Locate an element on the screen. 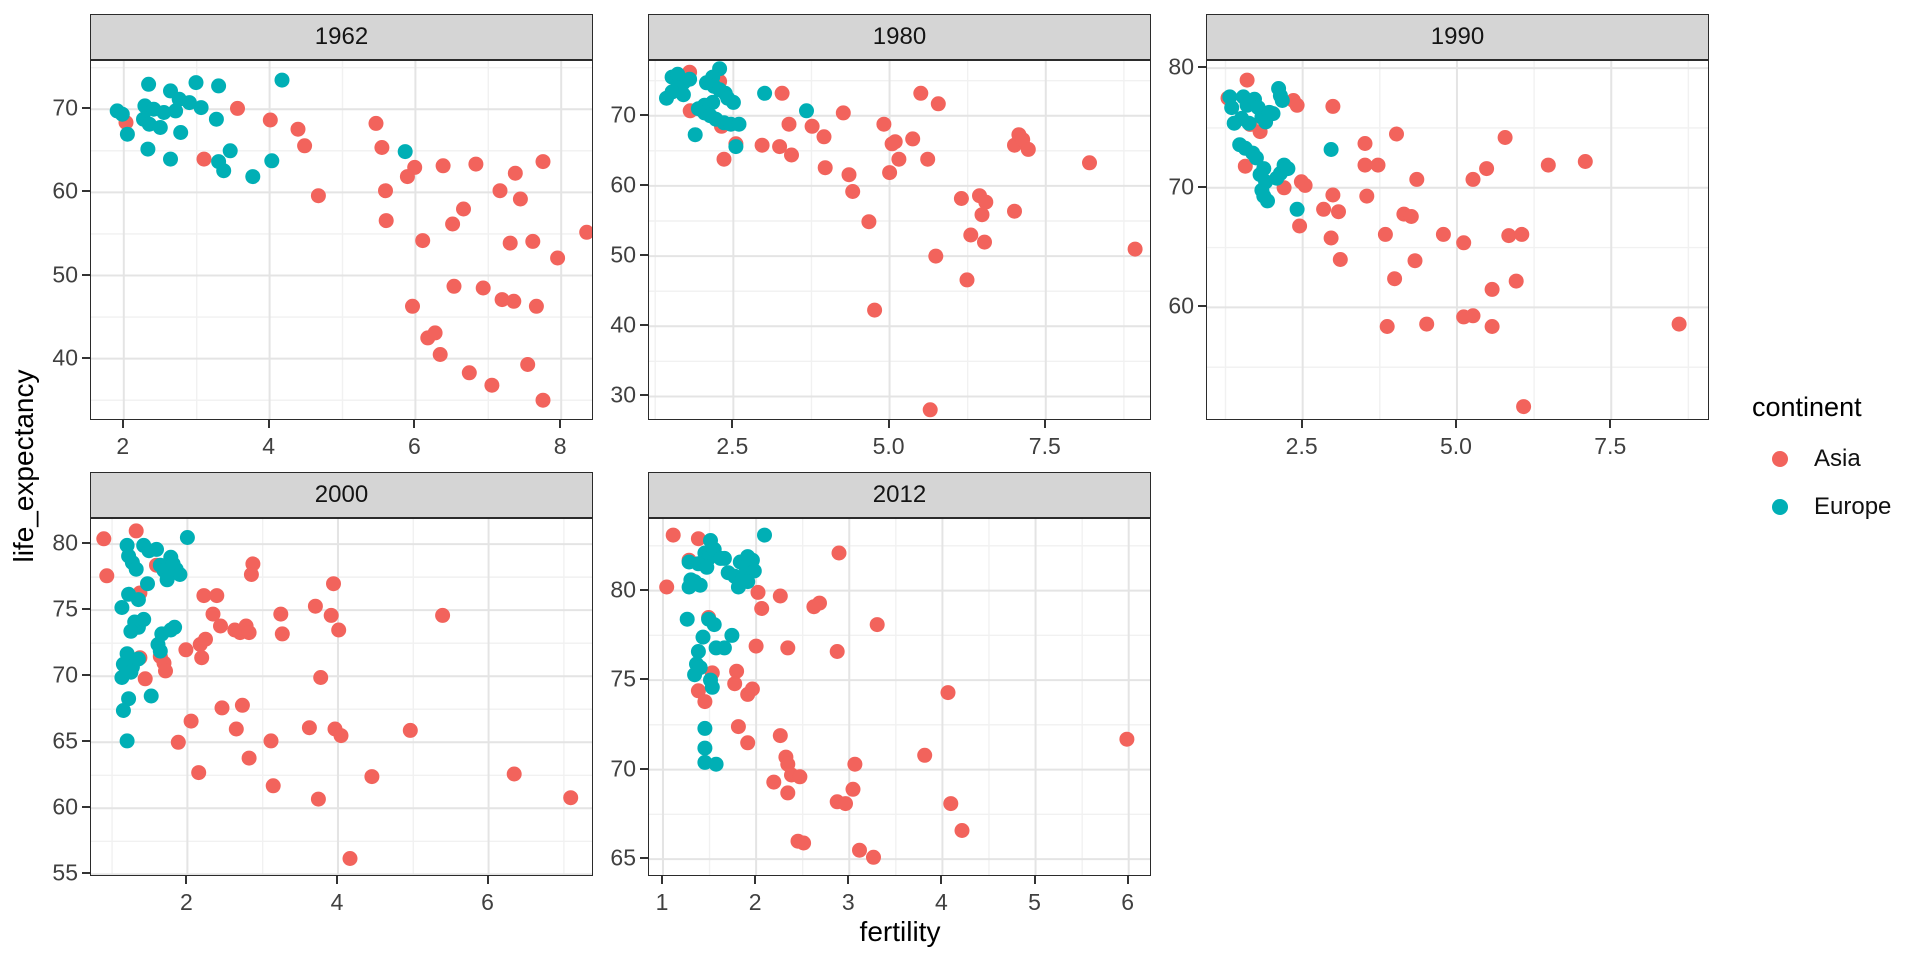 Image resolution: width=1920 pixels, height=960 pixels. facet-strip-label: 1962 is located at coordinates (341, 36).